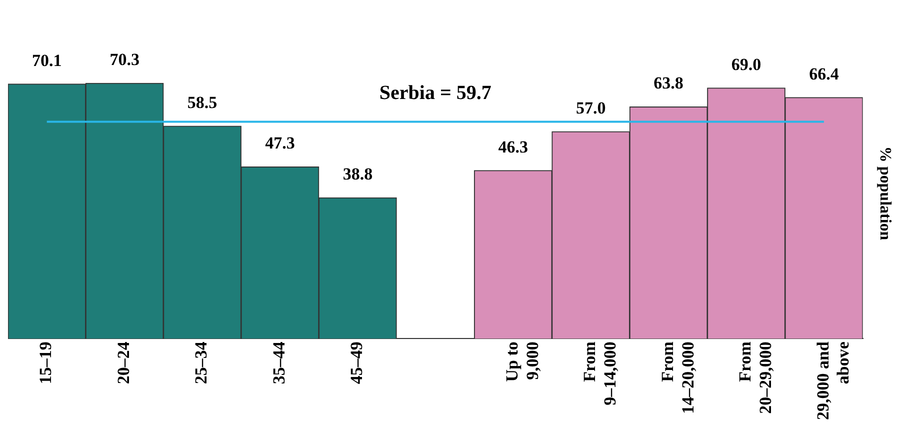 Image resolution: width=907 pixels, height=433 pixels. I want to click on data-label: 70.3, so click(125, 60).